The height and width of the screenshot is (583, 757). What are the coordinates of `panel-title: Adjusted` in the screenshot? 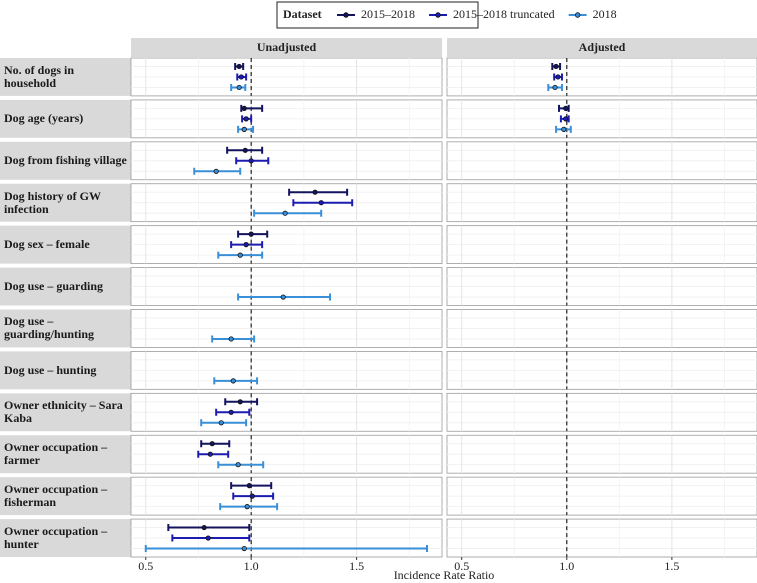 It's located at (602, 47).